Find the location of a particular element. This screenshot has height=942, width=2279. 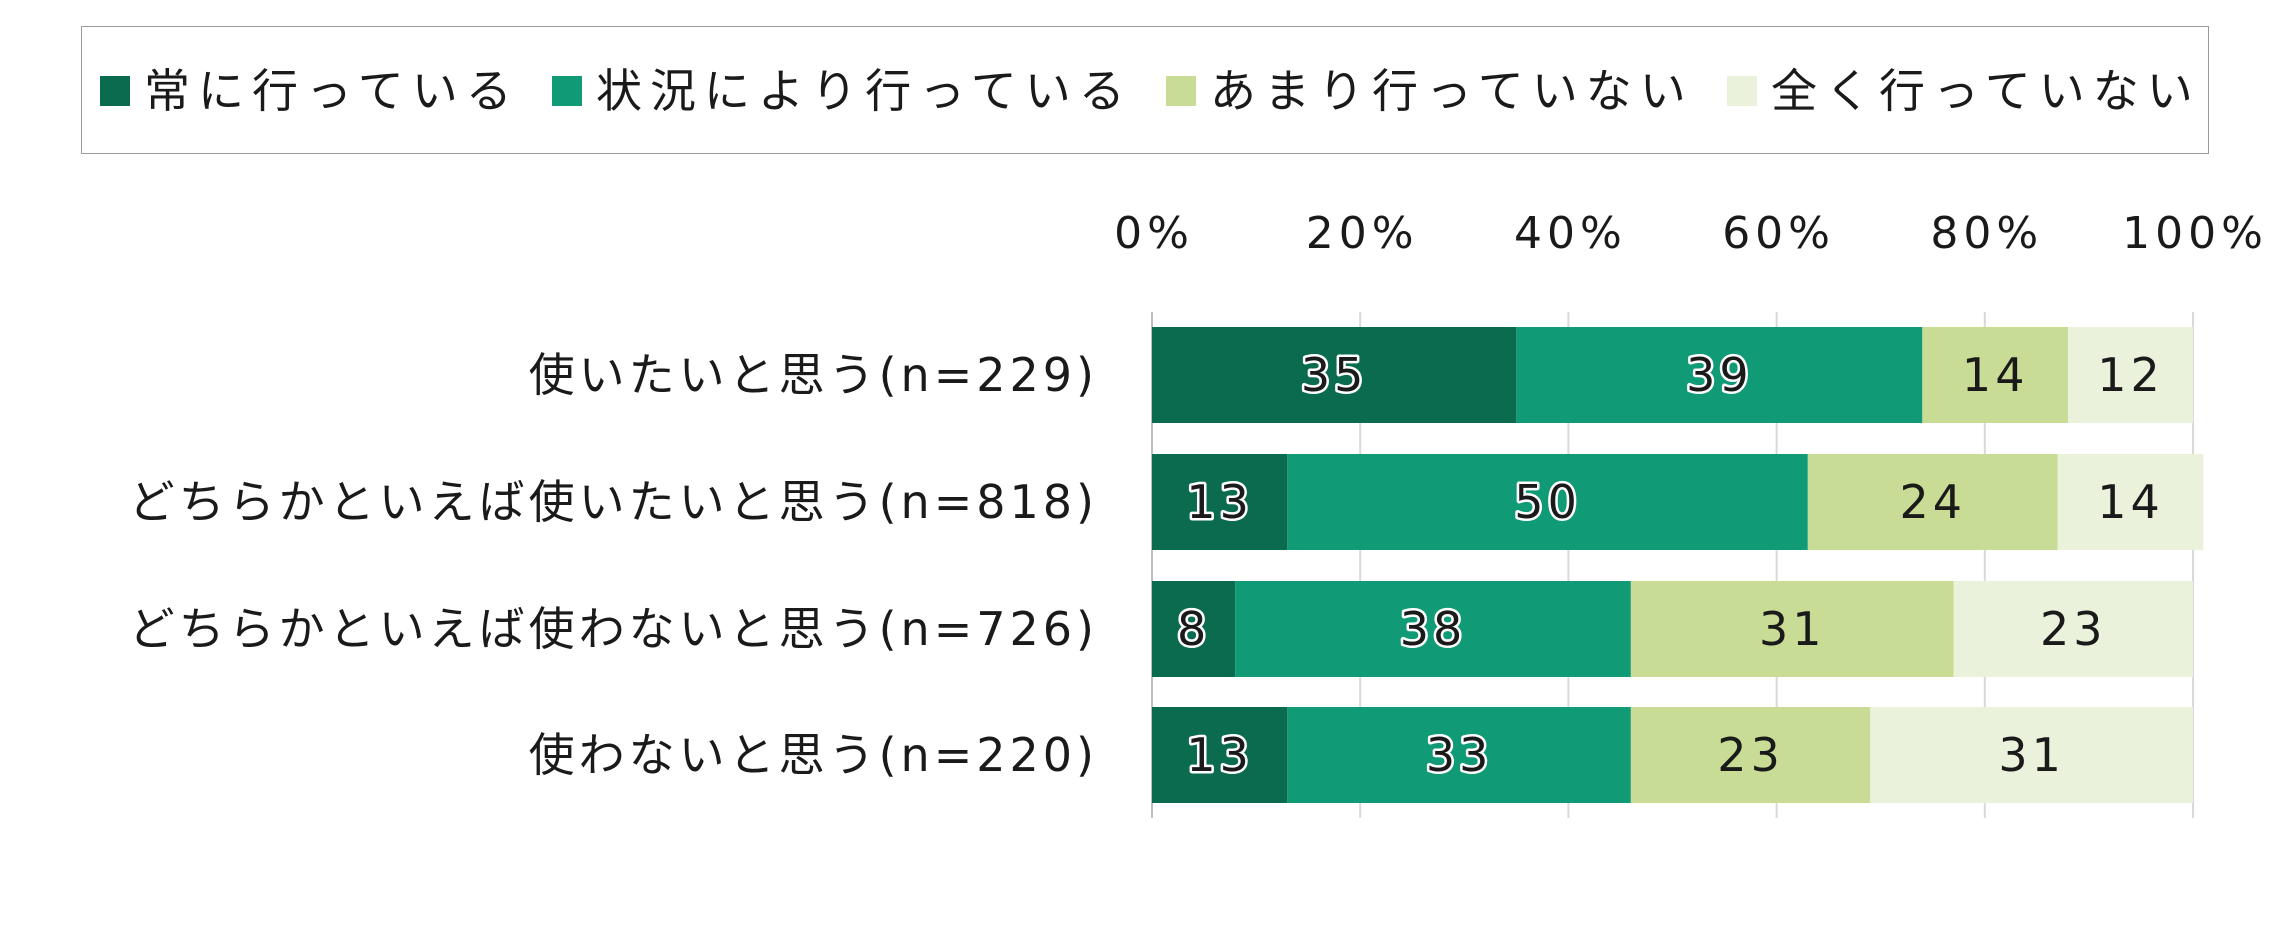

legend: 常に行っている 状況により行っている あまり行っていない 全く行っていない is located at coordinates (1145, 90).